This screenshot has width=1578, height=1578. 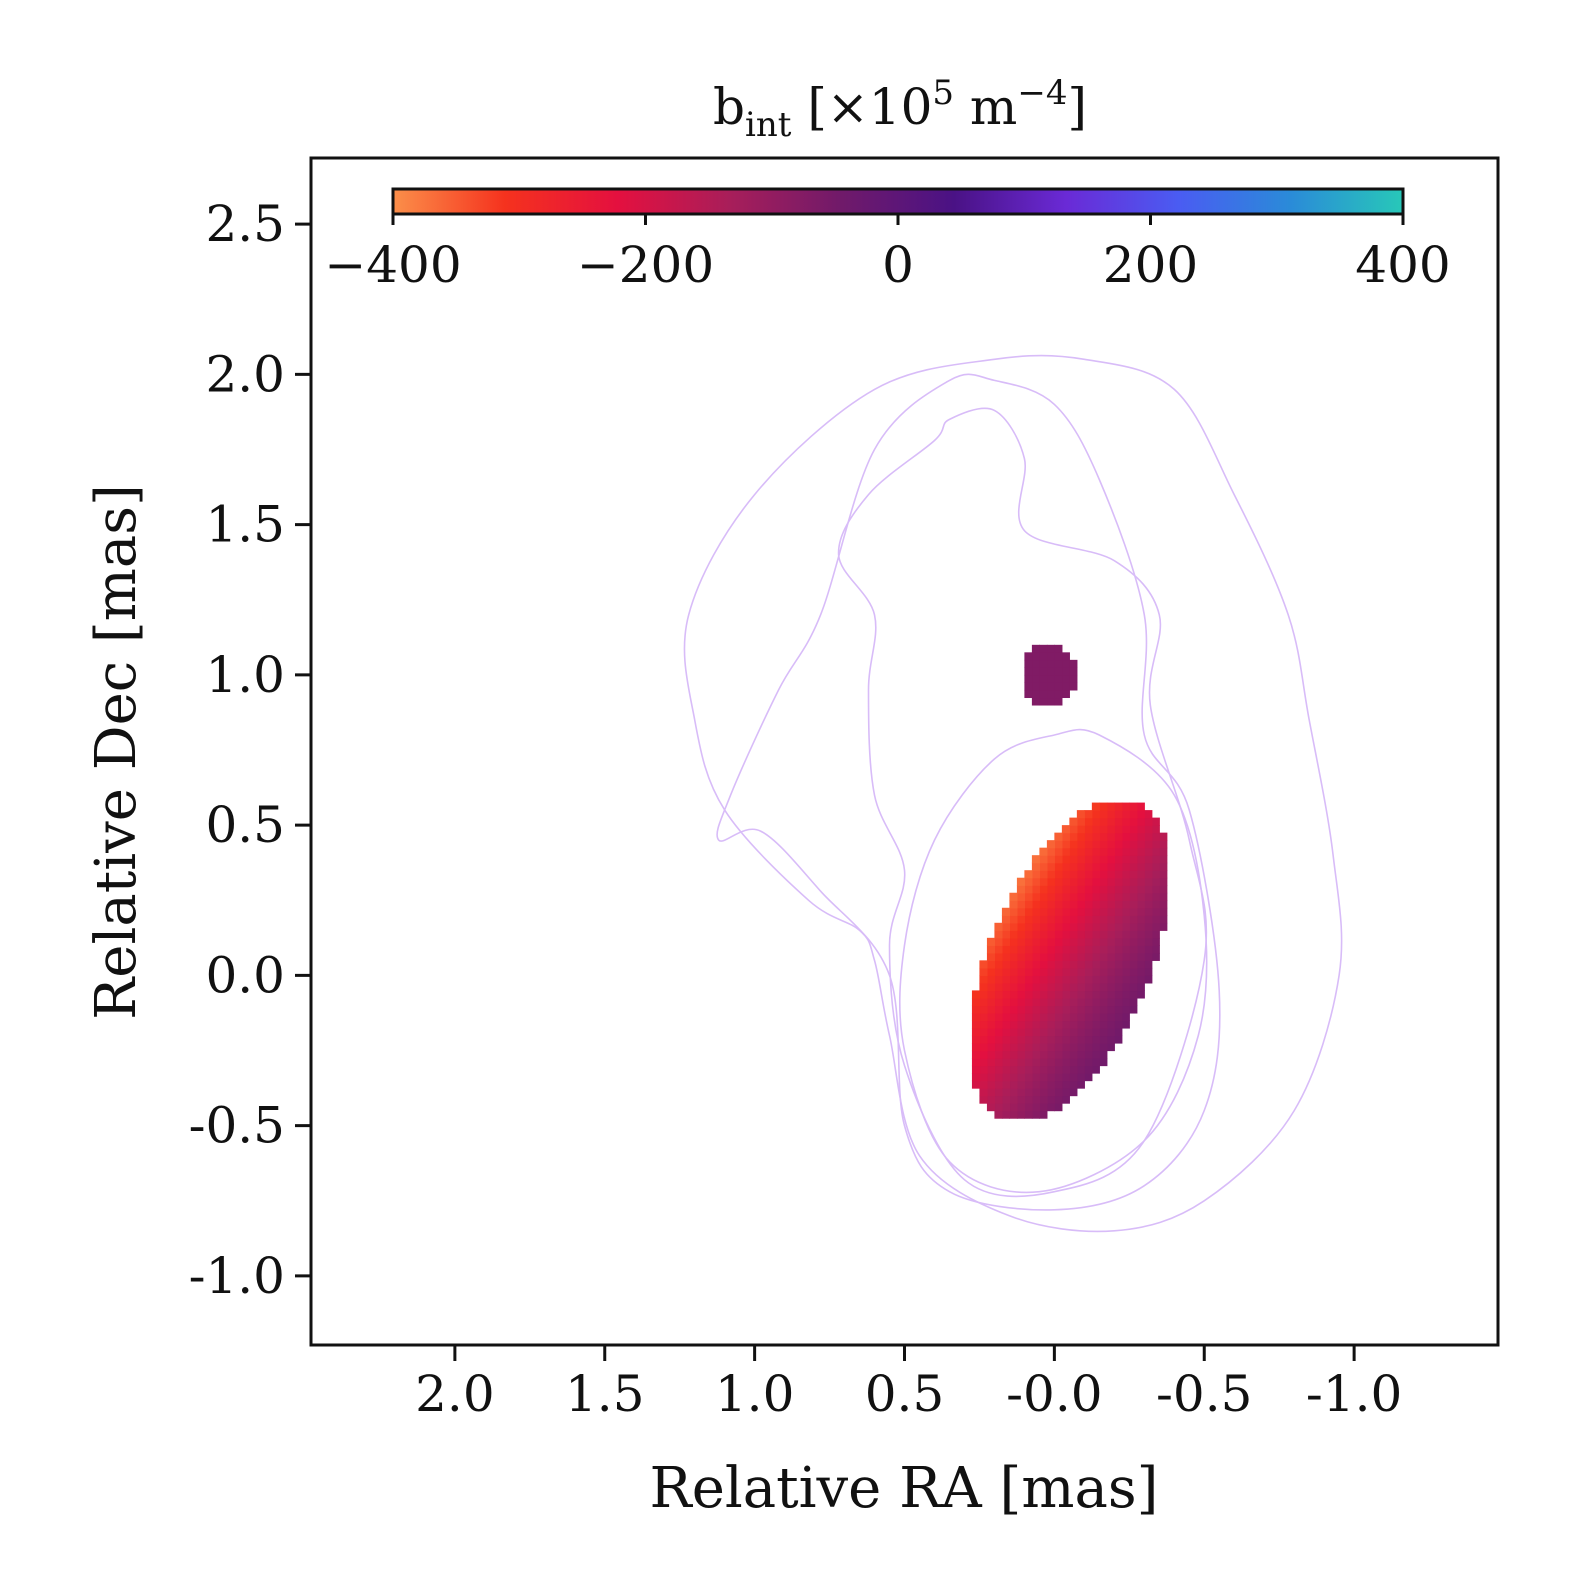 What do you see at coordinates (245, 374) in the screenshot?
I see `y-tick-label: 2.0` at bounding box center [245, 374].